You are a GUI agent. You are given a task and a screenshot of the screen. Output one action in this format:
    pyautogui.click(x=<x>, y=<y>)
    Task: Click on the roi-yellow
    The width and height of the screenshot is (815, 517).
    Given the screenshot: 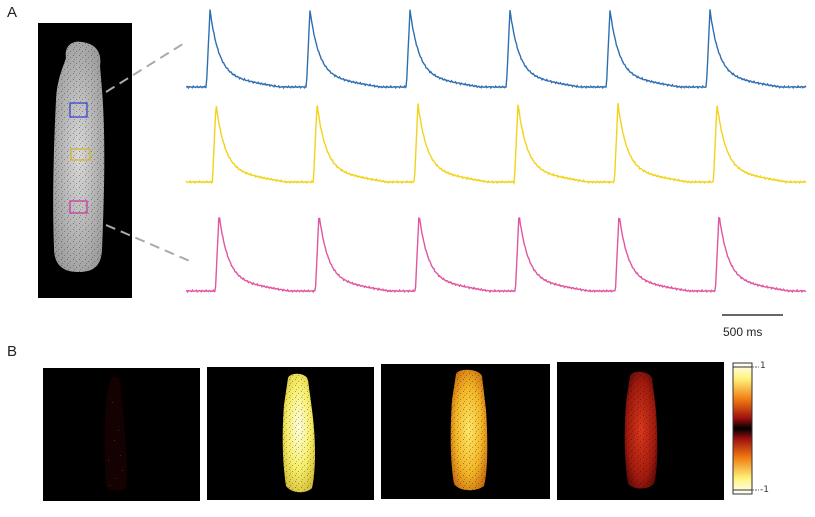 What is the action you would take?
    pyautogui.click(x=80, y=154)
    